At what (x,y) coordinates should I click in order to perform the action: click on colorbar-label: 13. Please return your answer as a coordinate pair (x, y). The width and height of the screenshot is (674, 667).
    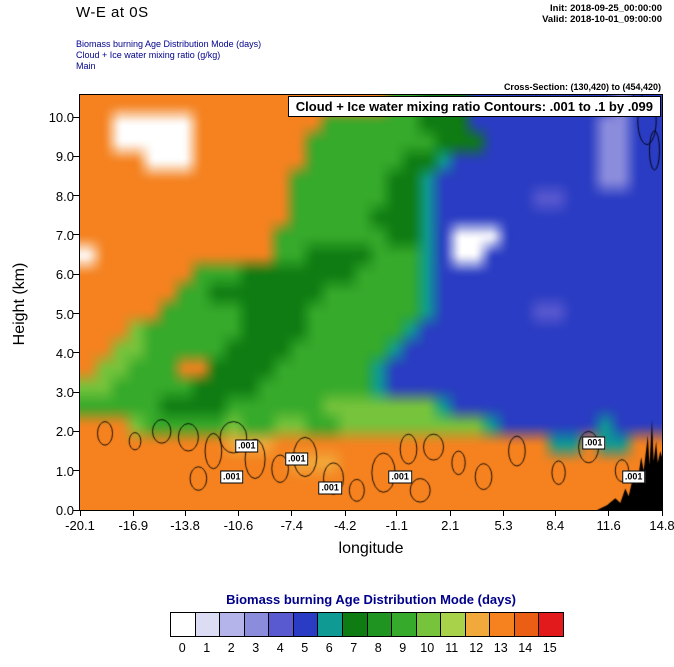
    Looking at the image, I should click on (500, 648).